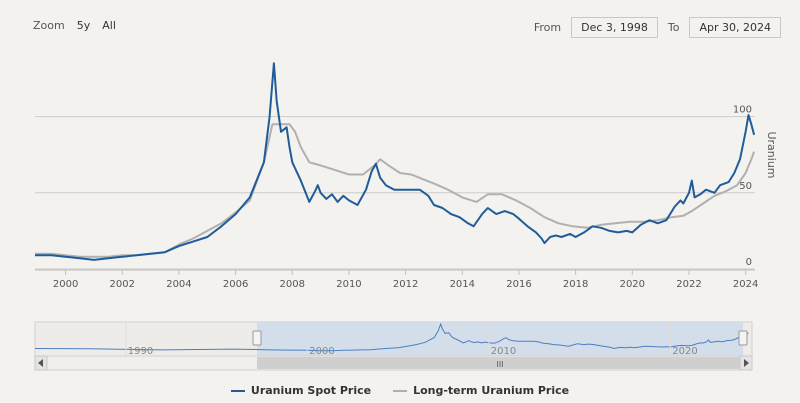 The width and height of the screenshot is (800, 403). I want to click on scroll-right-arrow-icon, so click(746, 363).